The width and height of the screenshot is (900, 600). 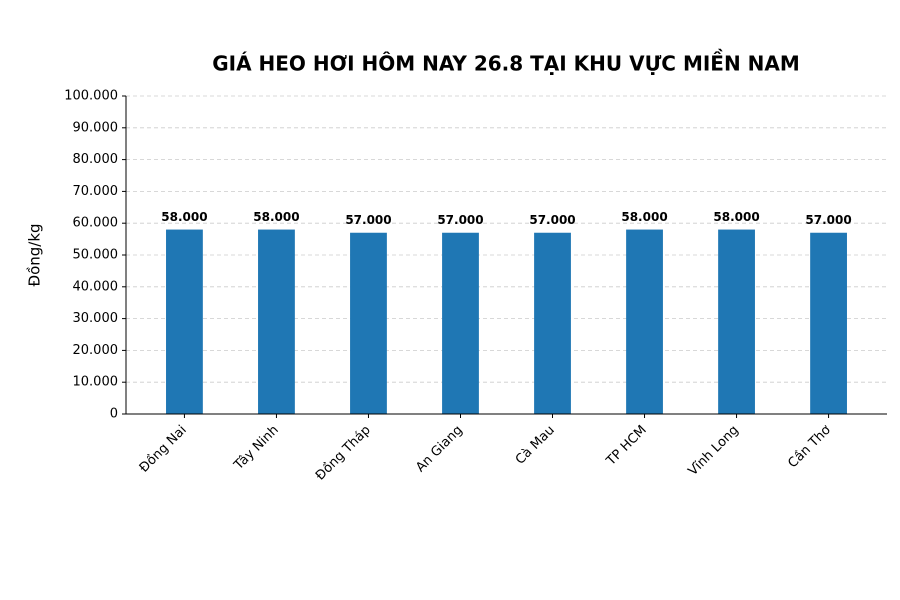 I want to click on x-tick-label: An Giang, so click(x=439, y=449).